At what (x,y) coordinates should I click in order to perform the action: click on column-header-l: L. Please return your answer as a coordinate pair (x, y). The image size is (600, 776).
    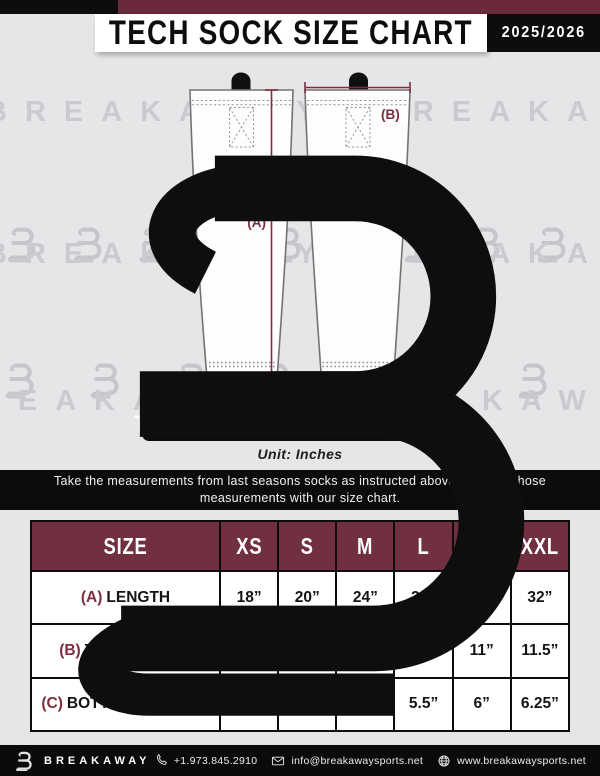
    Looking at the image, I should click on (423, 546).